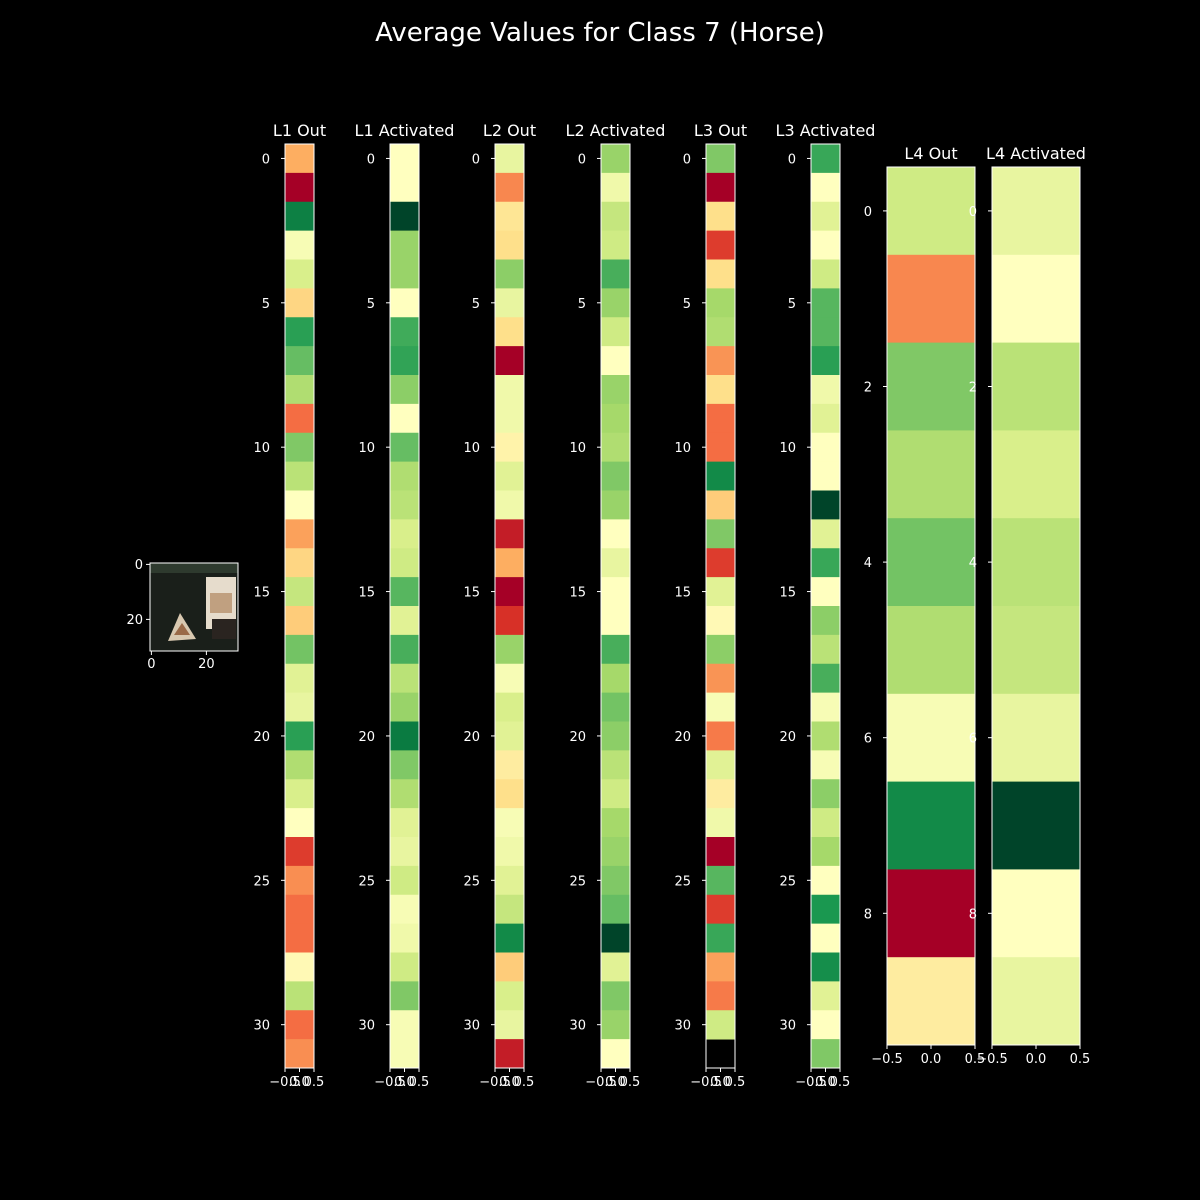  Describe the element at coordinates (930, 153) in the screenshot. I see `heatmap-title: L4 Out` at that location.